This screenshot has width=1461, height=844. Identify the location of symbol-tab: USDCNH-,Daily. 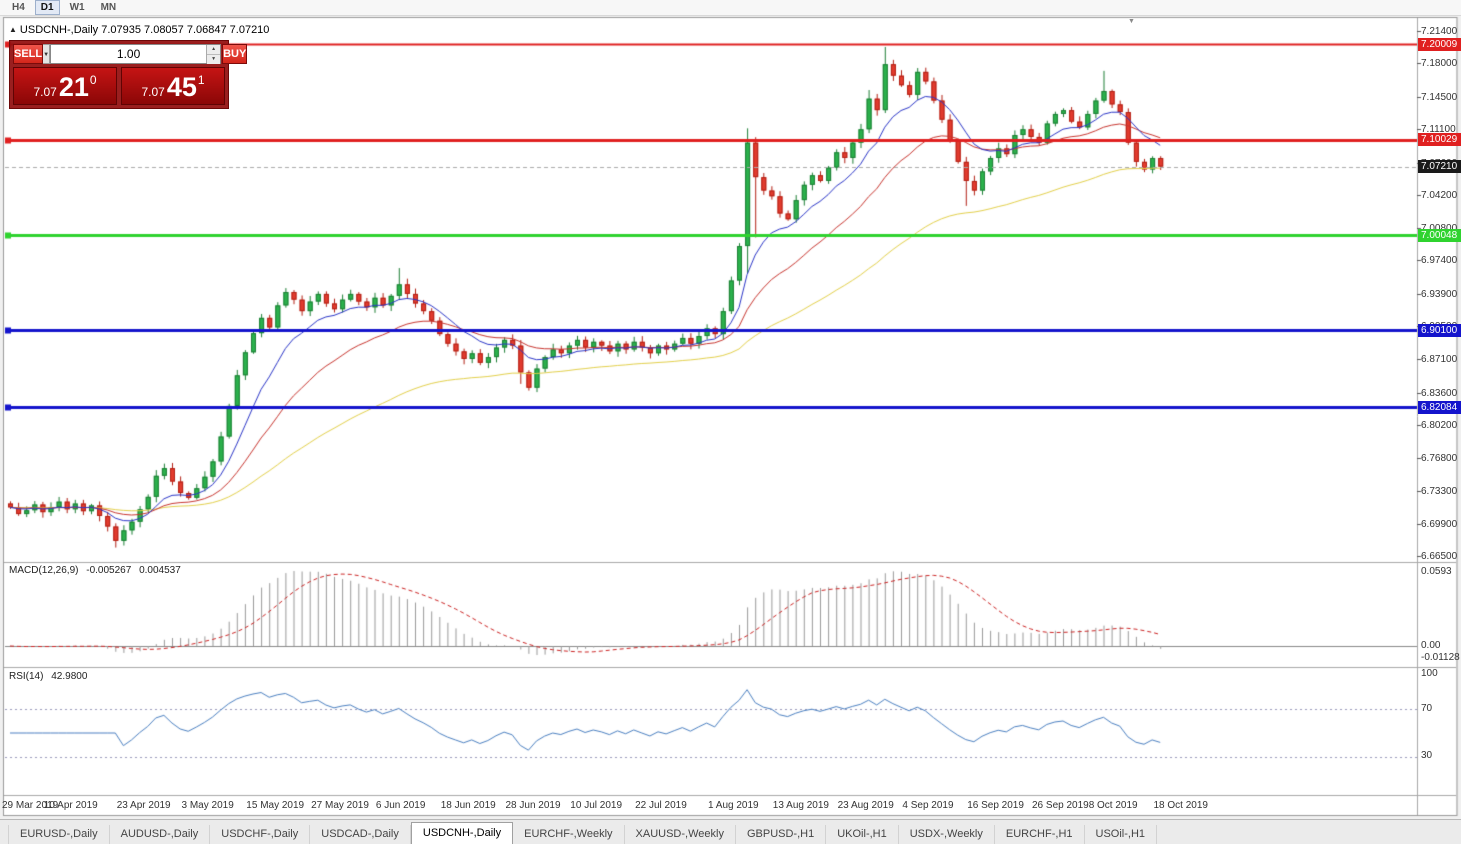
(462, 833).